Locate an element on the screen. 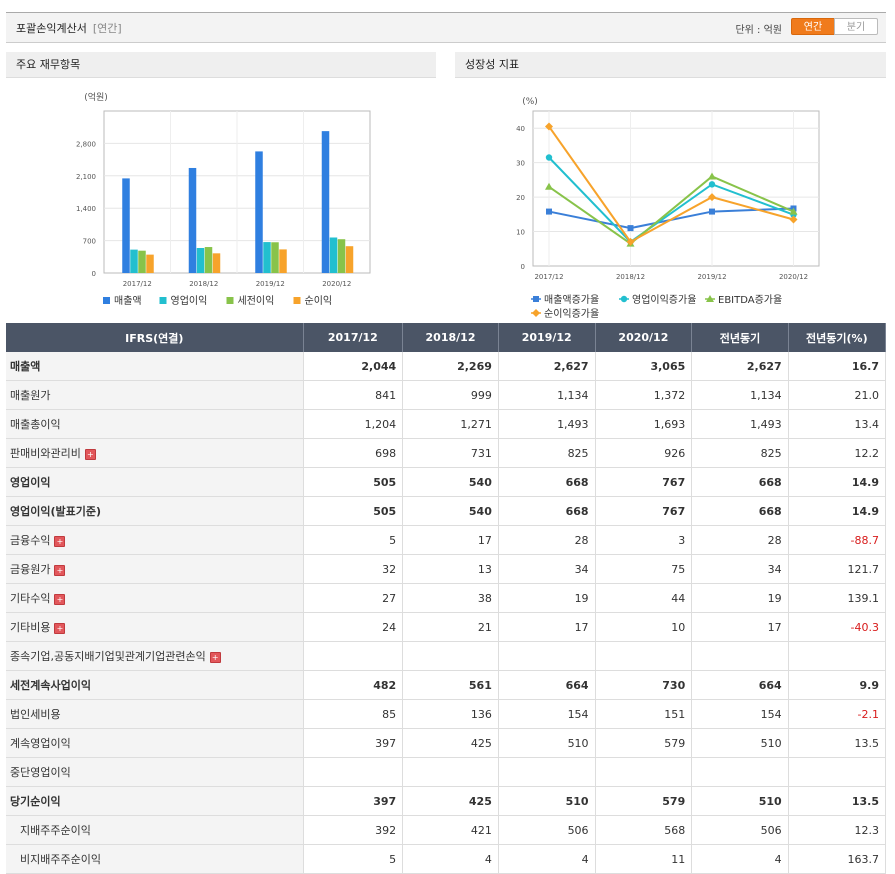 This screenshot has width=895, height=874. table-cell: 392 is located at coordinates (353, 830).